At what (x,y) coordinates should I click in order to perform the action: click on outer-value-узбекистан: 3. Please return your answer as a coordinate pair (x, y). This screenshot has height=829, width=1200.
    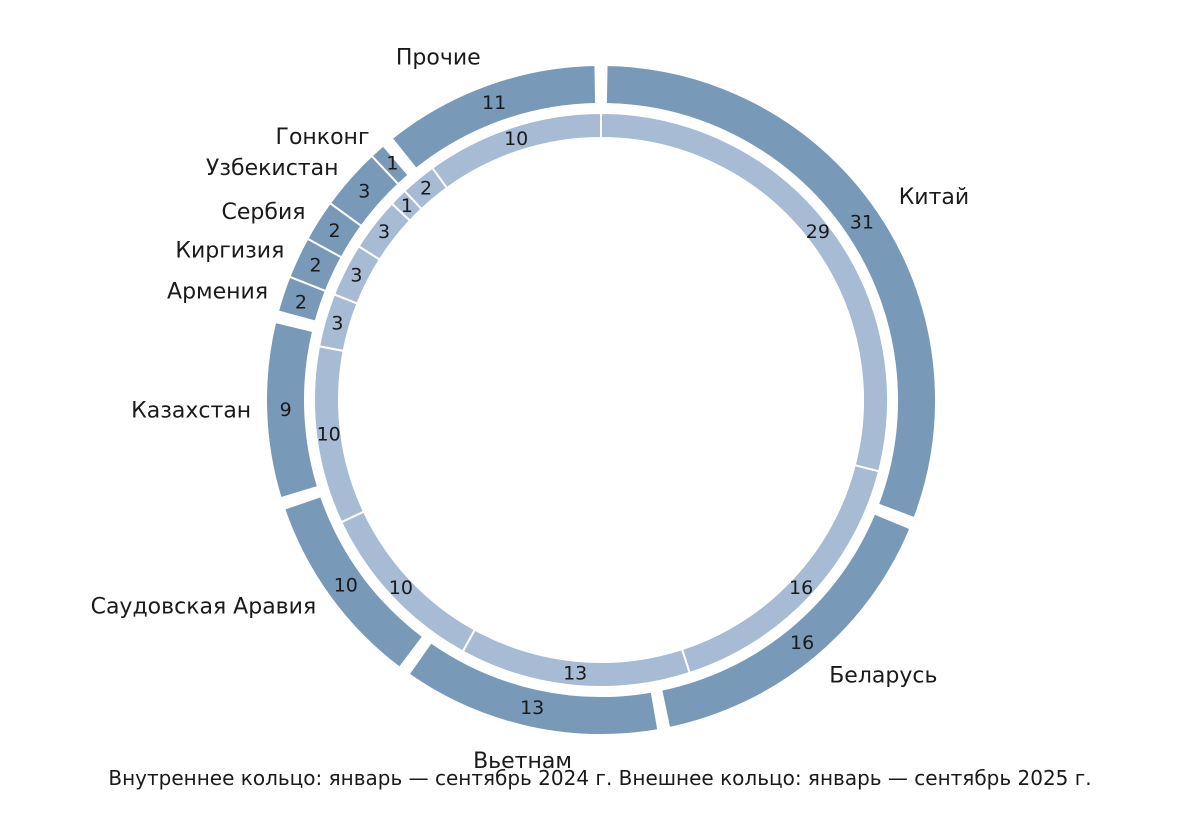
    Looking at the image, I should click on (364, 191).